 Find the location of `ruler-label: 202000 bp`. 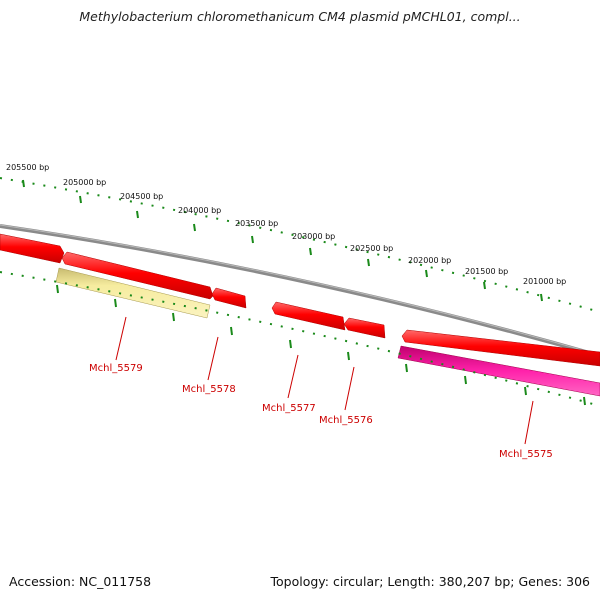

ruler-label: 202000 bp is located at coordinates (429, 260).